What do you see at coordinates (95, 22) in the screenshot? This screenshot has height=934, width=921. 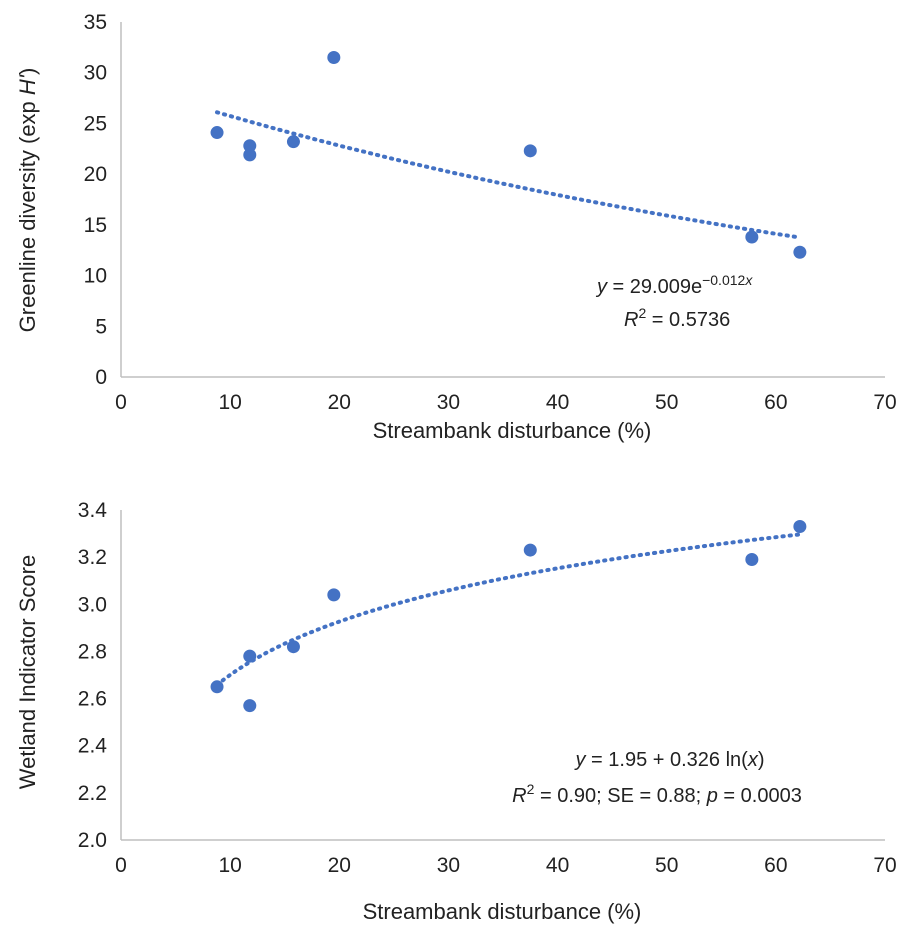 I see `y-tick-label: 35` at bounding box center [95, 22].